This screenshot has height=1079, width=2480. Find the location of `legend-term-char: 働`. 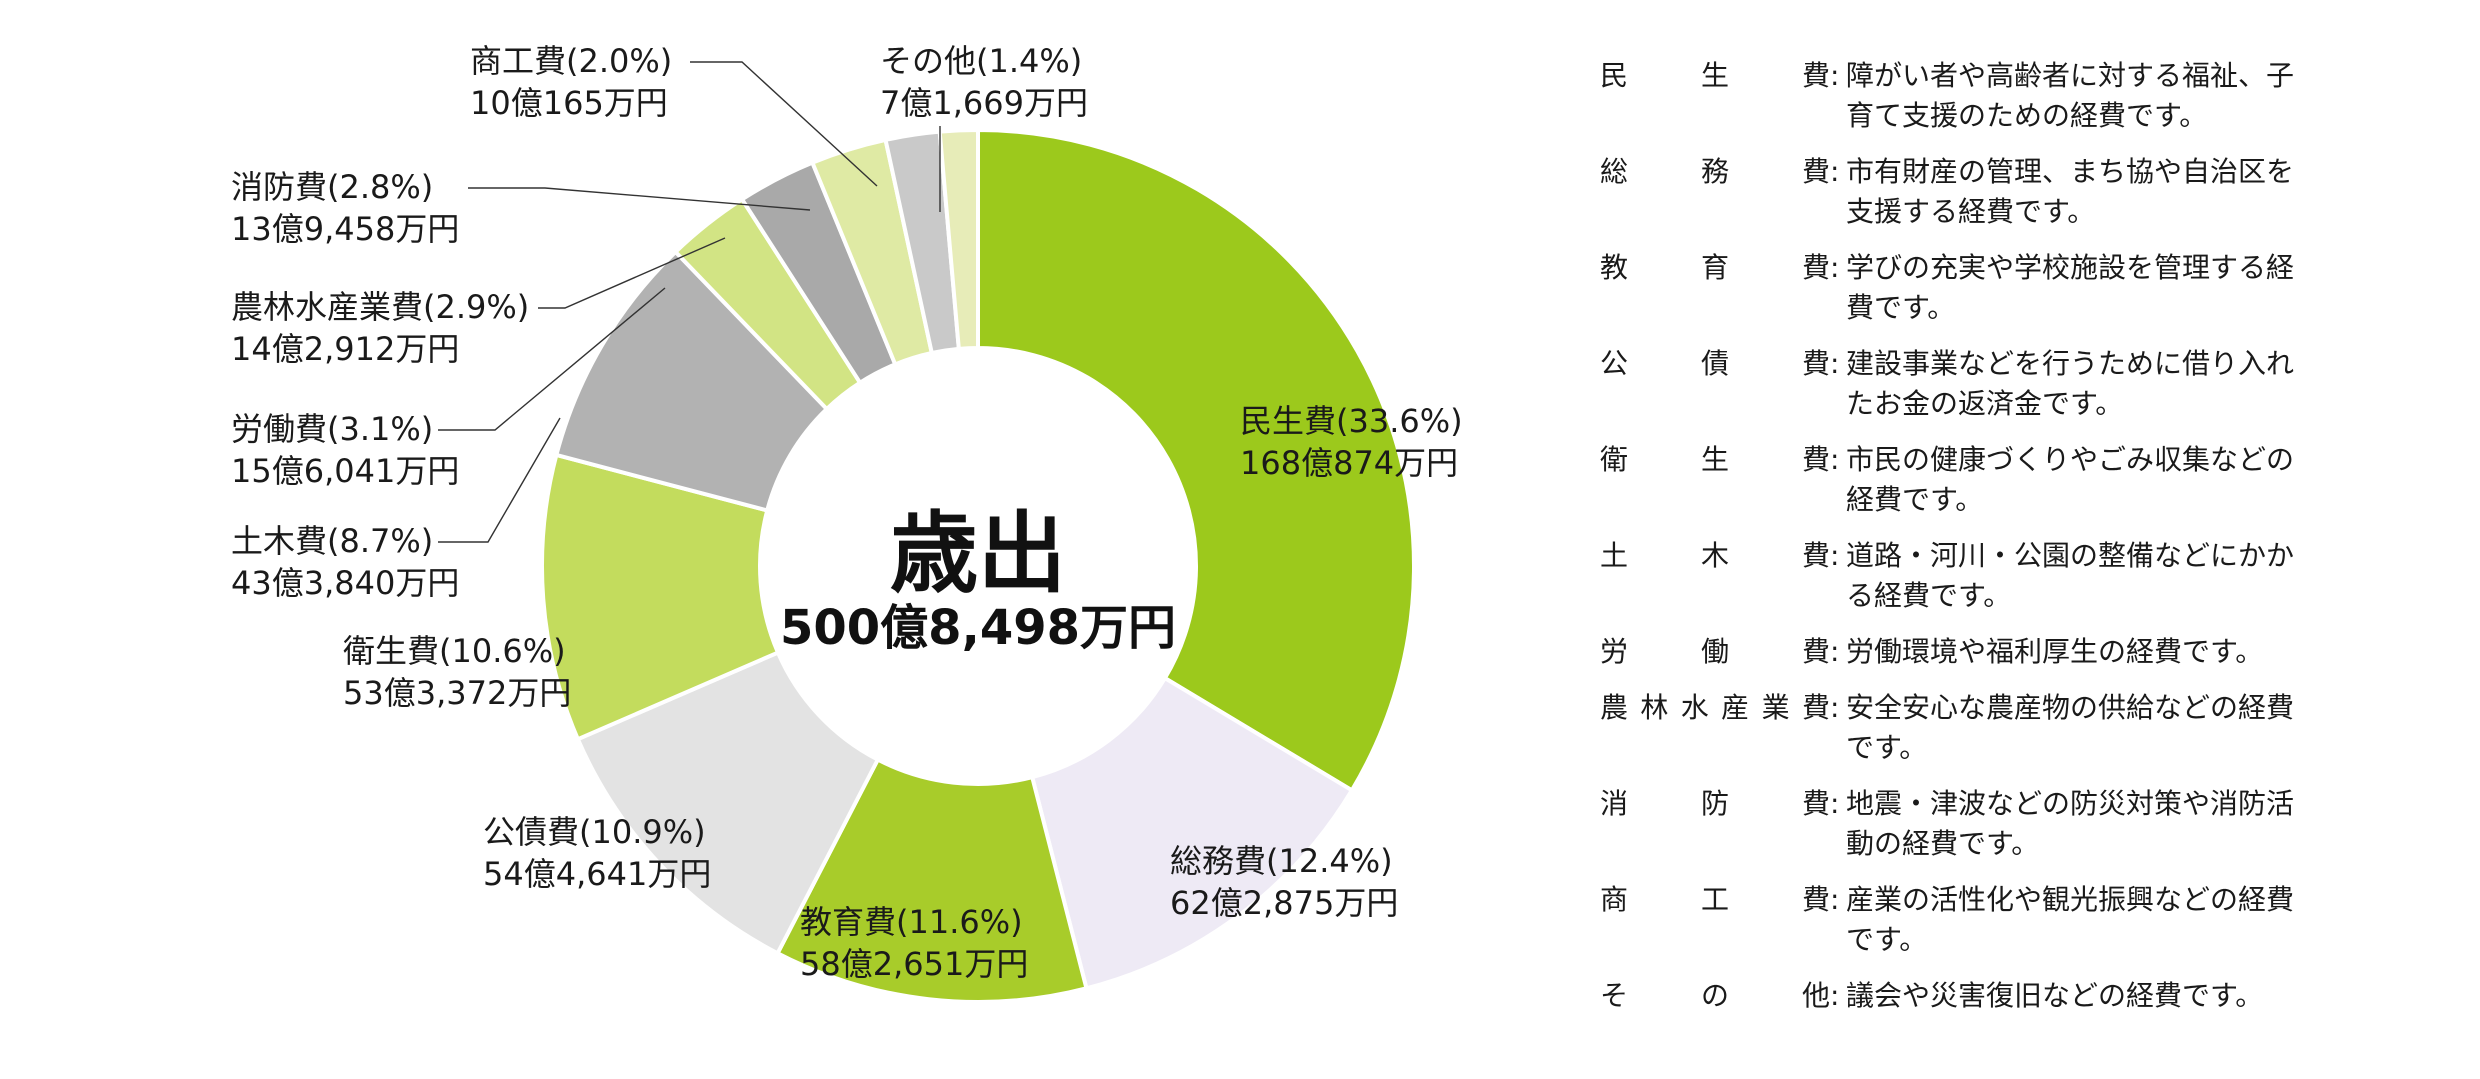

legend-term-char: 働 is located at coordinates (1714, 651).